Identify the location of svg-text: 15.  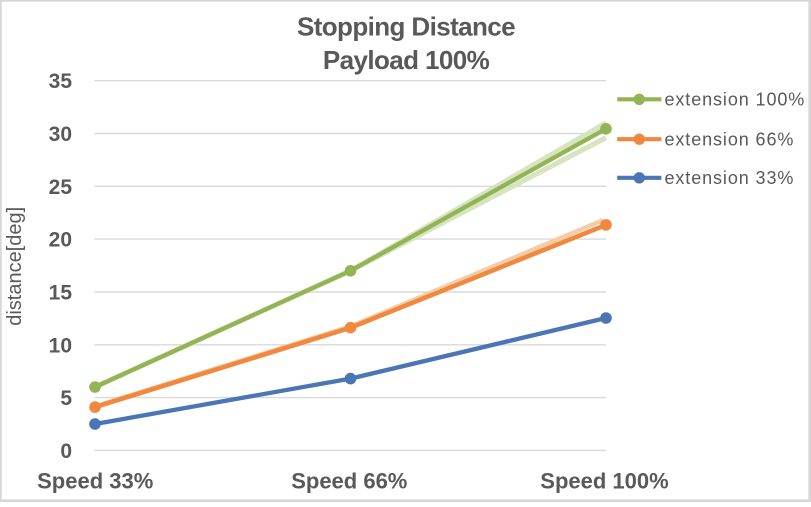
(61, 293).